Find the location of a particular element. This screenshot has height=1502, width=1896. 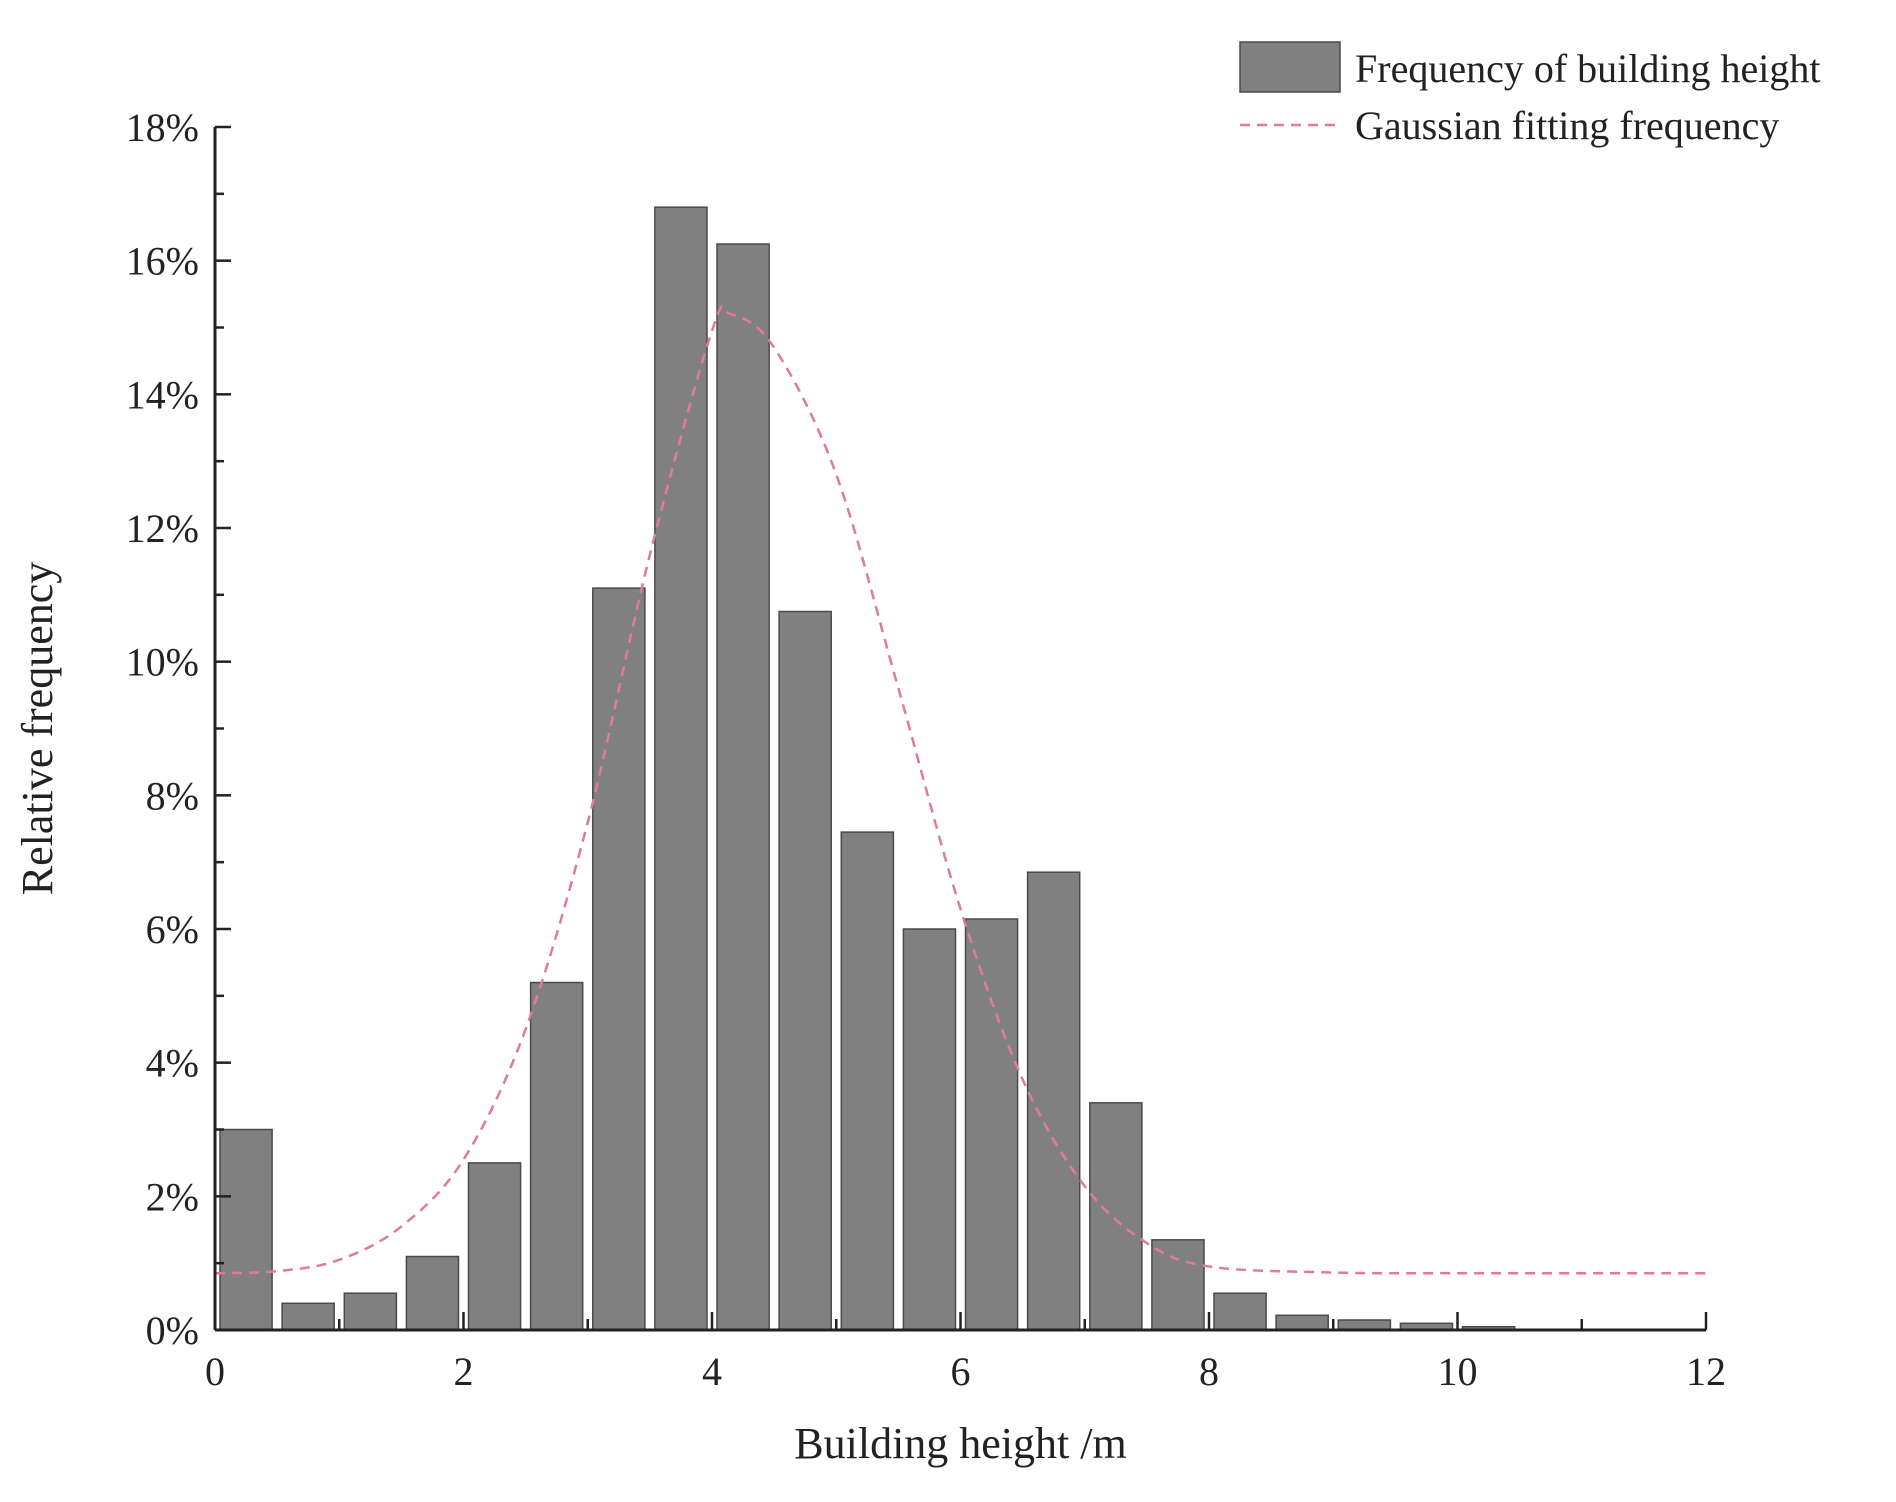

legend-swatch-bar is located at coordinates (1290, 67).